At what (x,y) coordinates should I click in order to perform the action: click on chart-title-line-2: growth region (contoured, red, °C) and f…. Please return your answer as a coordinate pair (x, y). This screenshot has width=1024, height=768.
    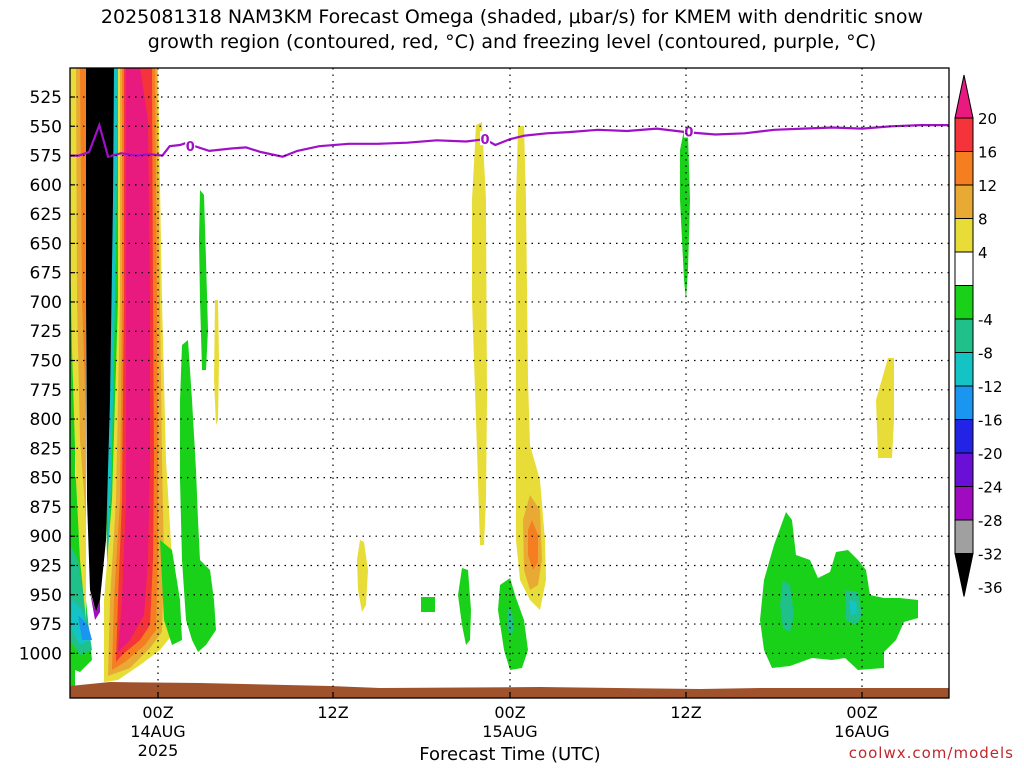
    Looking at the image, I should click on (512, 42).